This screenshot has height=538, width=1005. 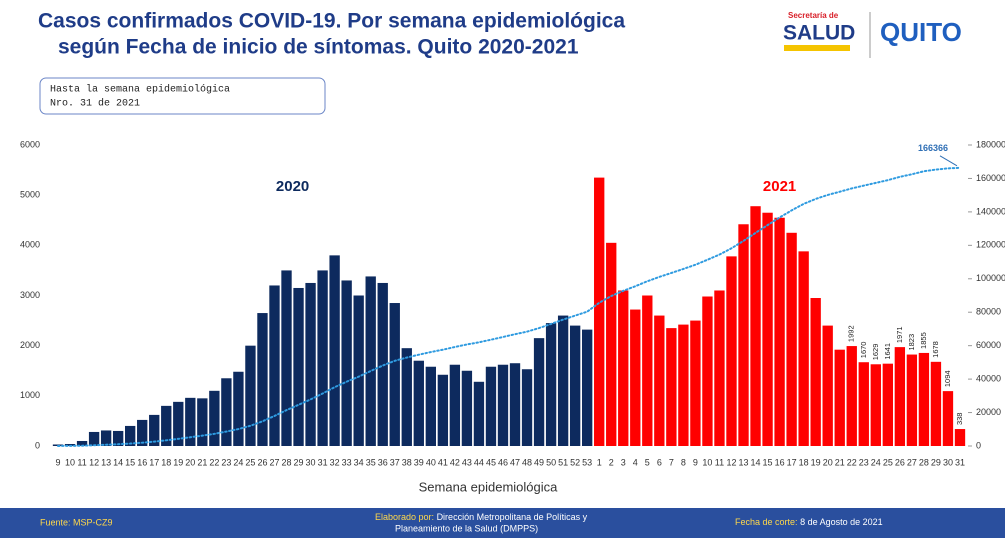 I want to click on y-tick-label: 2000, so click(x=30, y=345).